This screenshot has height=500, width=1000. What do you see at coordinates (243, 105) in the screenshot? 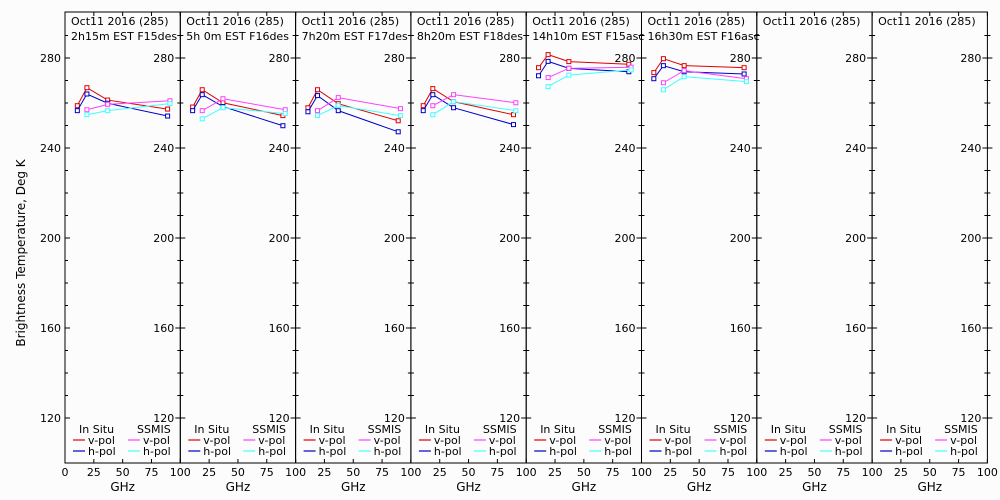
I see `series-line-ssmis_vpol` at bounding box center [243, 105].